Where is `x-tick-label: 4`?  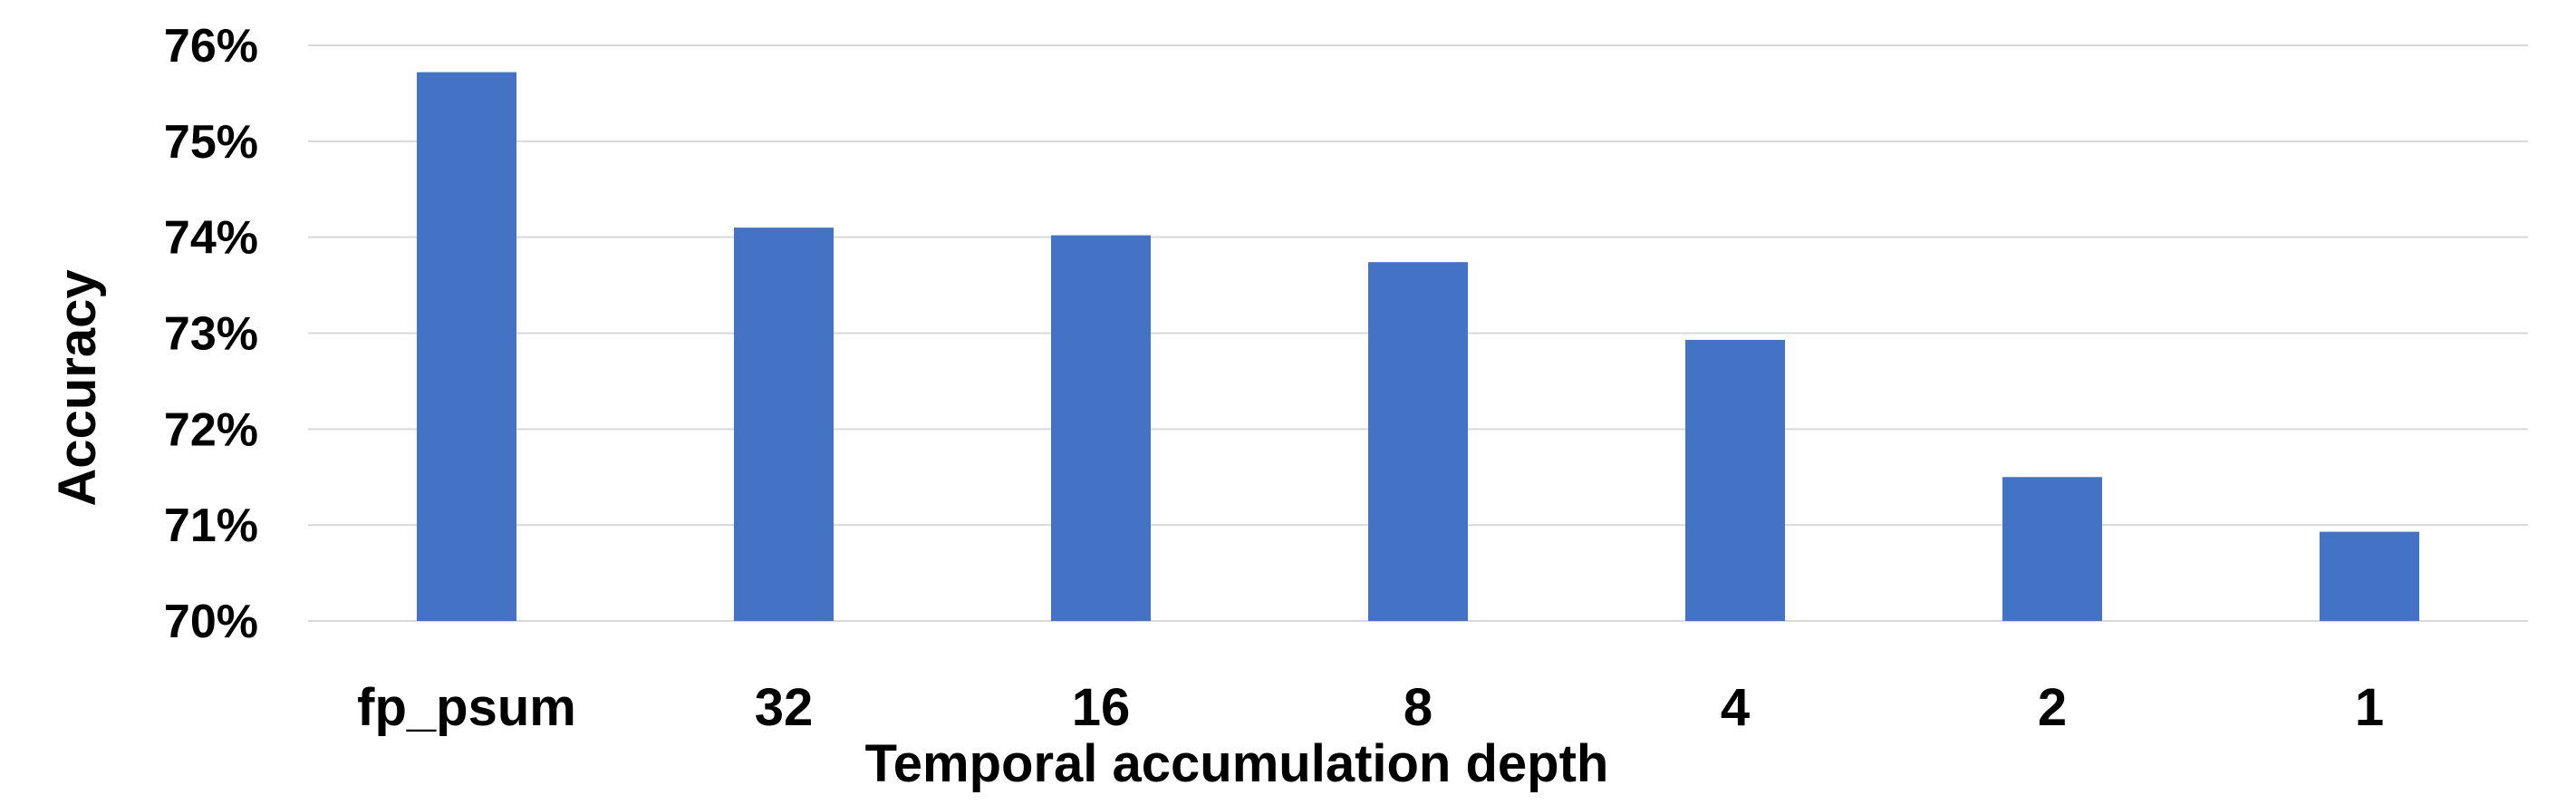
x-tick-label: 4 is located at coordinates (1735, 707).